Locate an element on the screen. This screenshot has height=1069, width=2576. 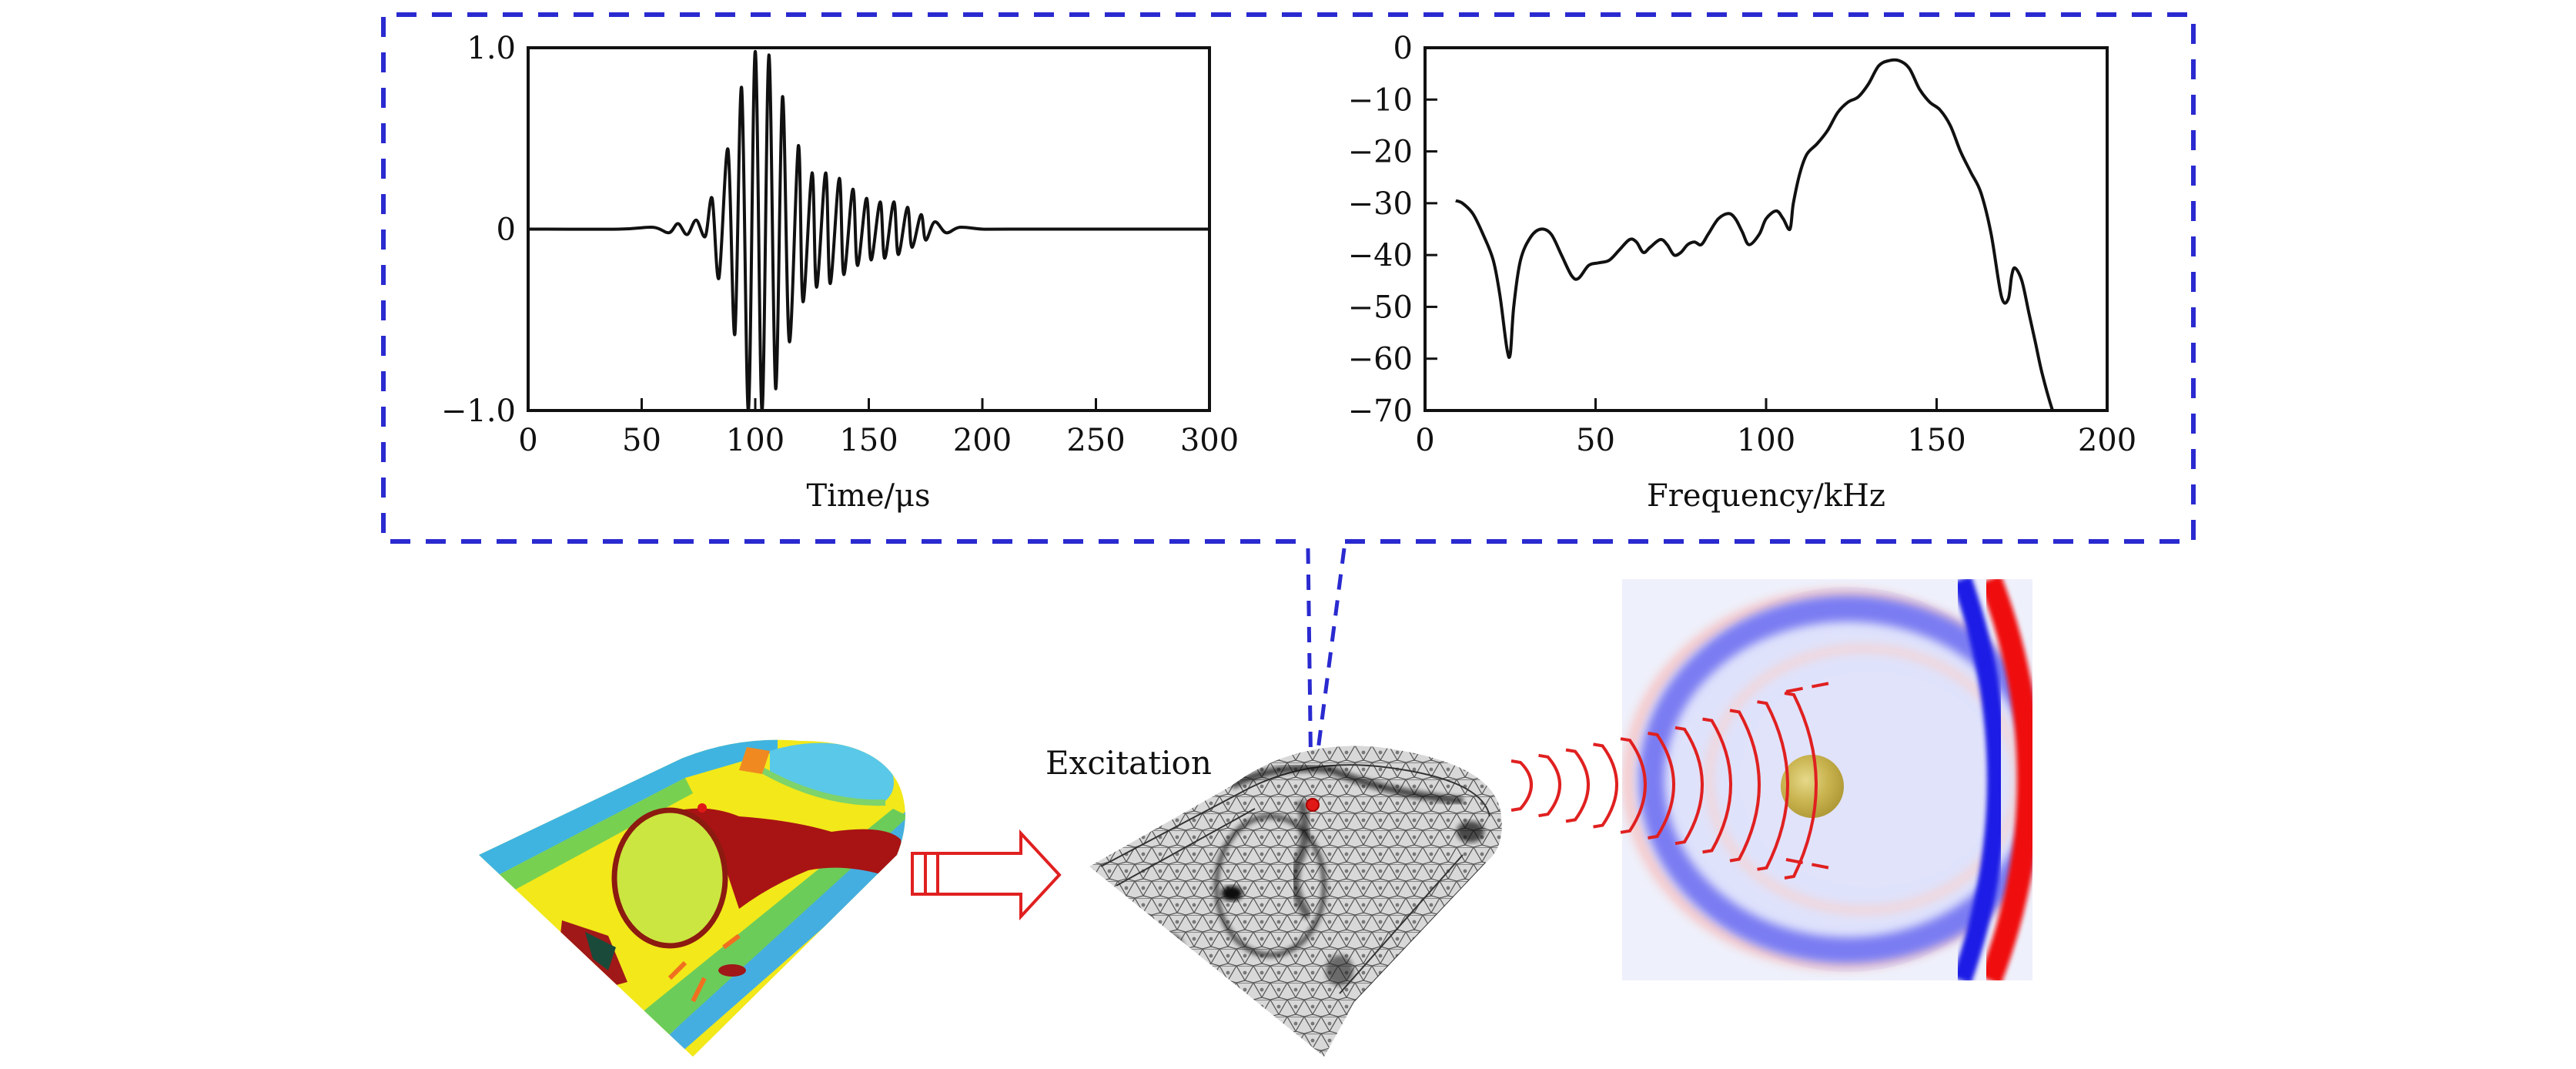
excitation-point-marker is located at coordinates (1313, 805).